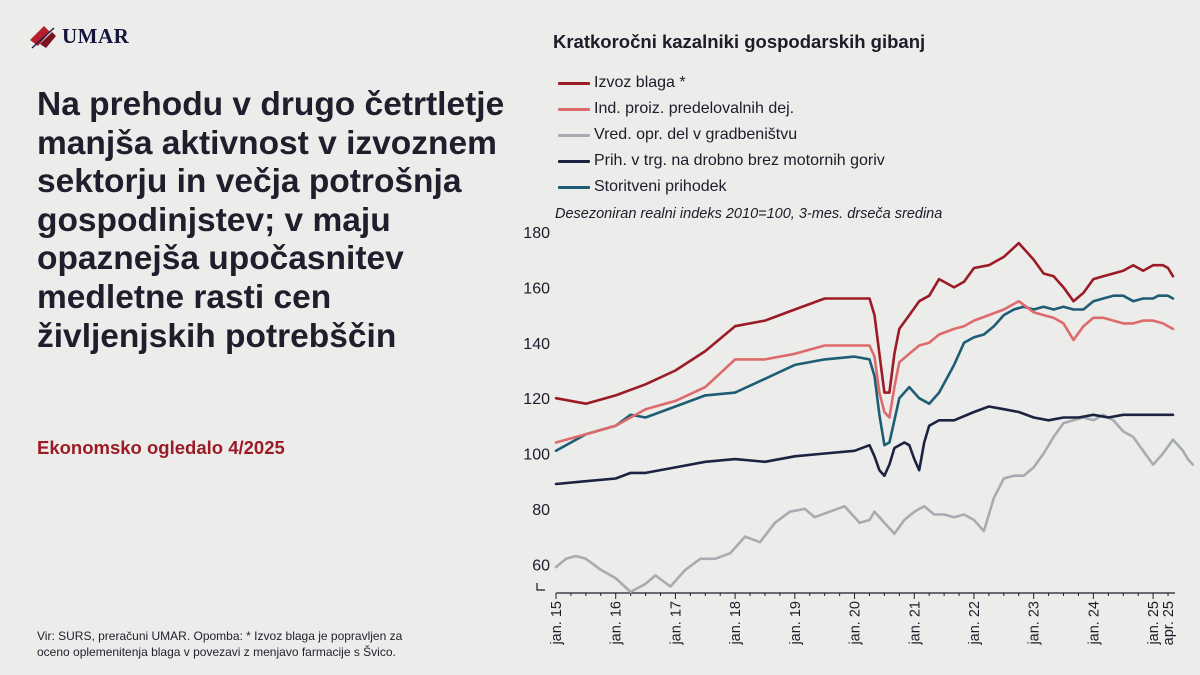 The height and width of the screenshot is (675, 1200). I want to click on x-tick-label: jan. 15, so click(557, 623).